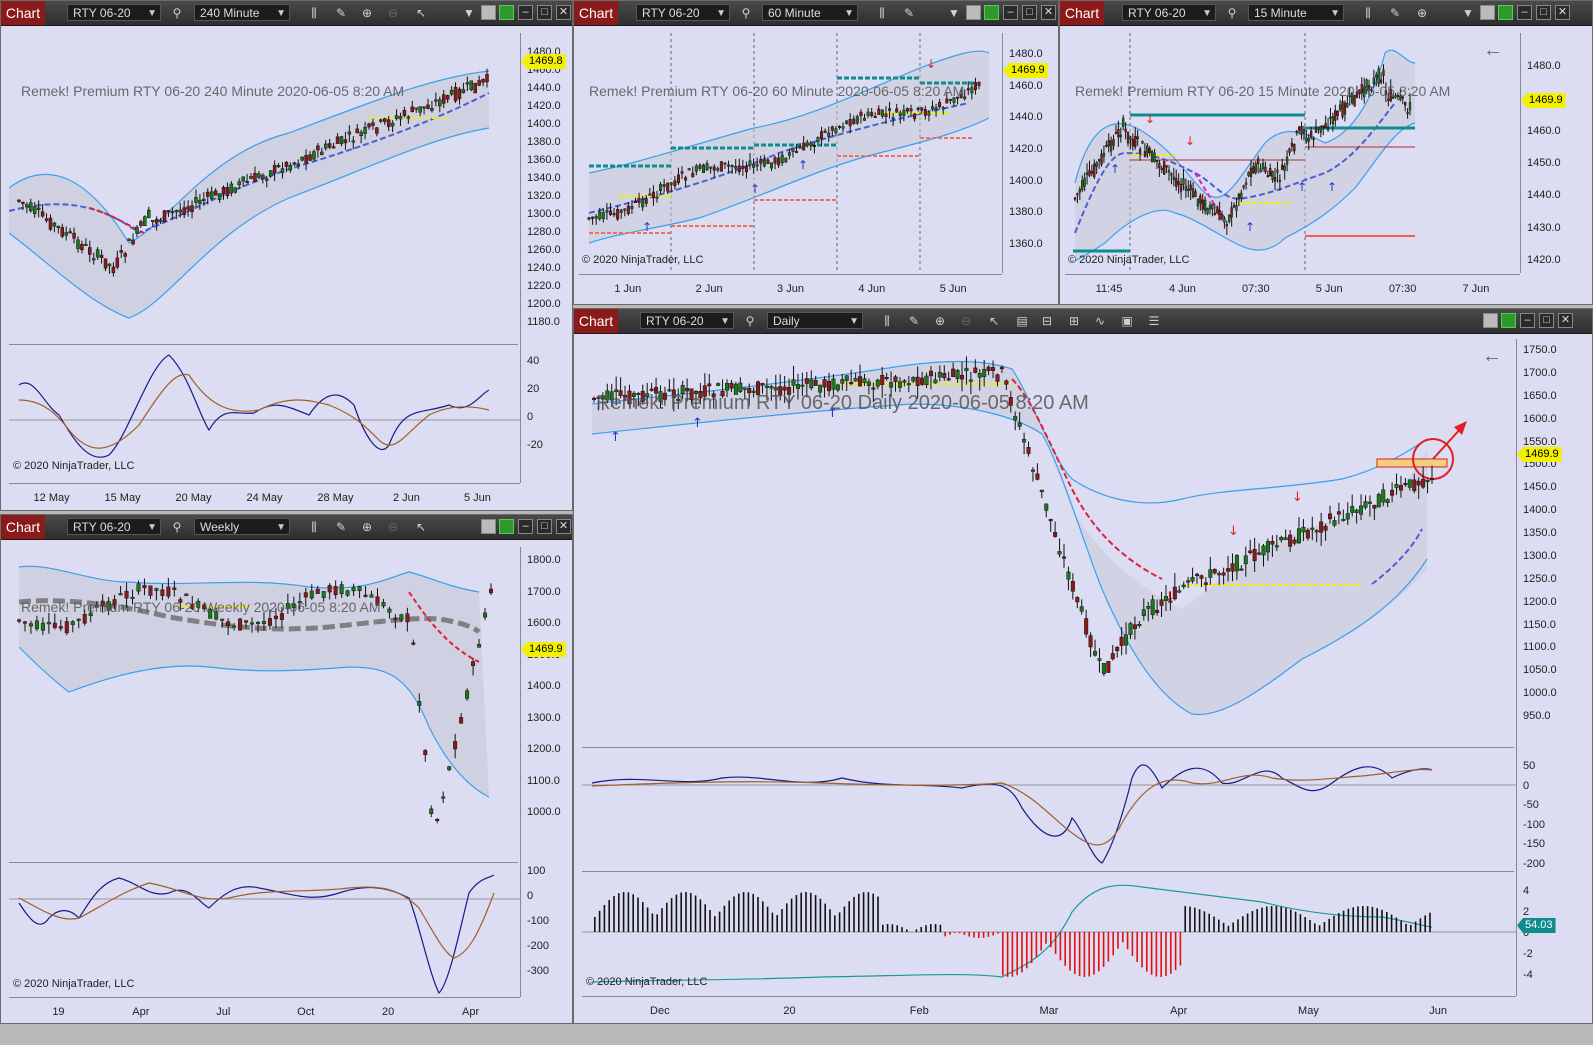  What do you see at coordinates (1022, 321) in the screenshot?
I see `data-box-icon: ▤` at bounding box center [1022, 321].